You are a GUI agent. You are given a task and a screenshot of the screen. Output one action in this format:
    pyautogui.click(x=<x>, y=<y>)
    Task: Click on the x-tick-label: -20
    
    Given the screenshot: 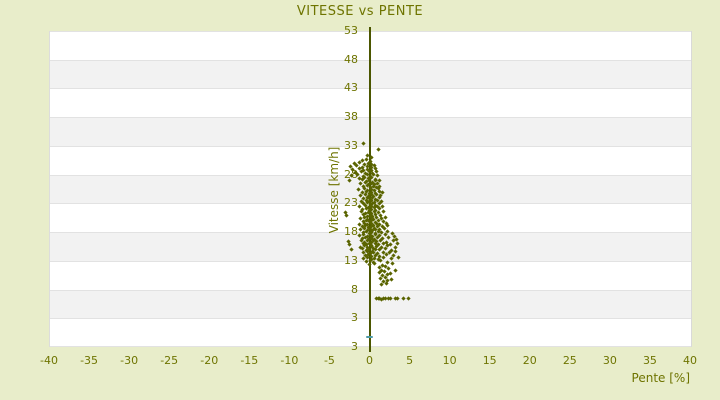 What is the action you would take?
    pyautogui.click(x=209, y=360)
    